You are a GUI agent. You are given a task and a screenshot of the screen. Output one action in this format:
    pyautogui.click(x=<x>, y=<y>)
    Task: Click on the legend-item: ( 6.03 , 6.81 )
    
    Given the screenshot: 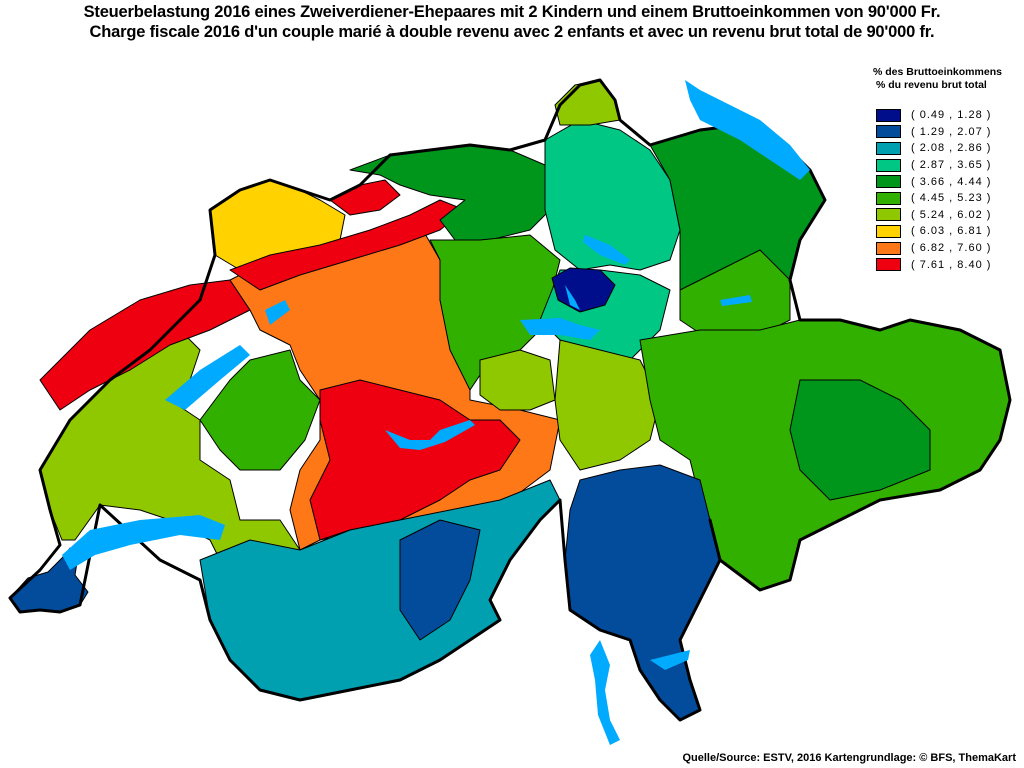 What is the action you would take?
    pyautogui.click(x=933, y=231)
    